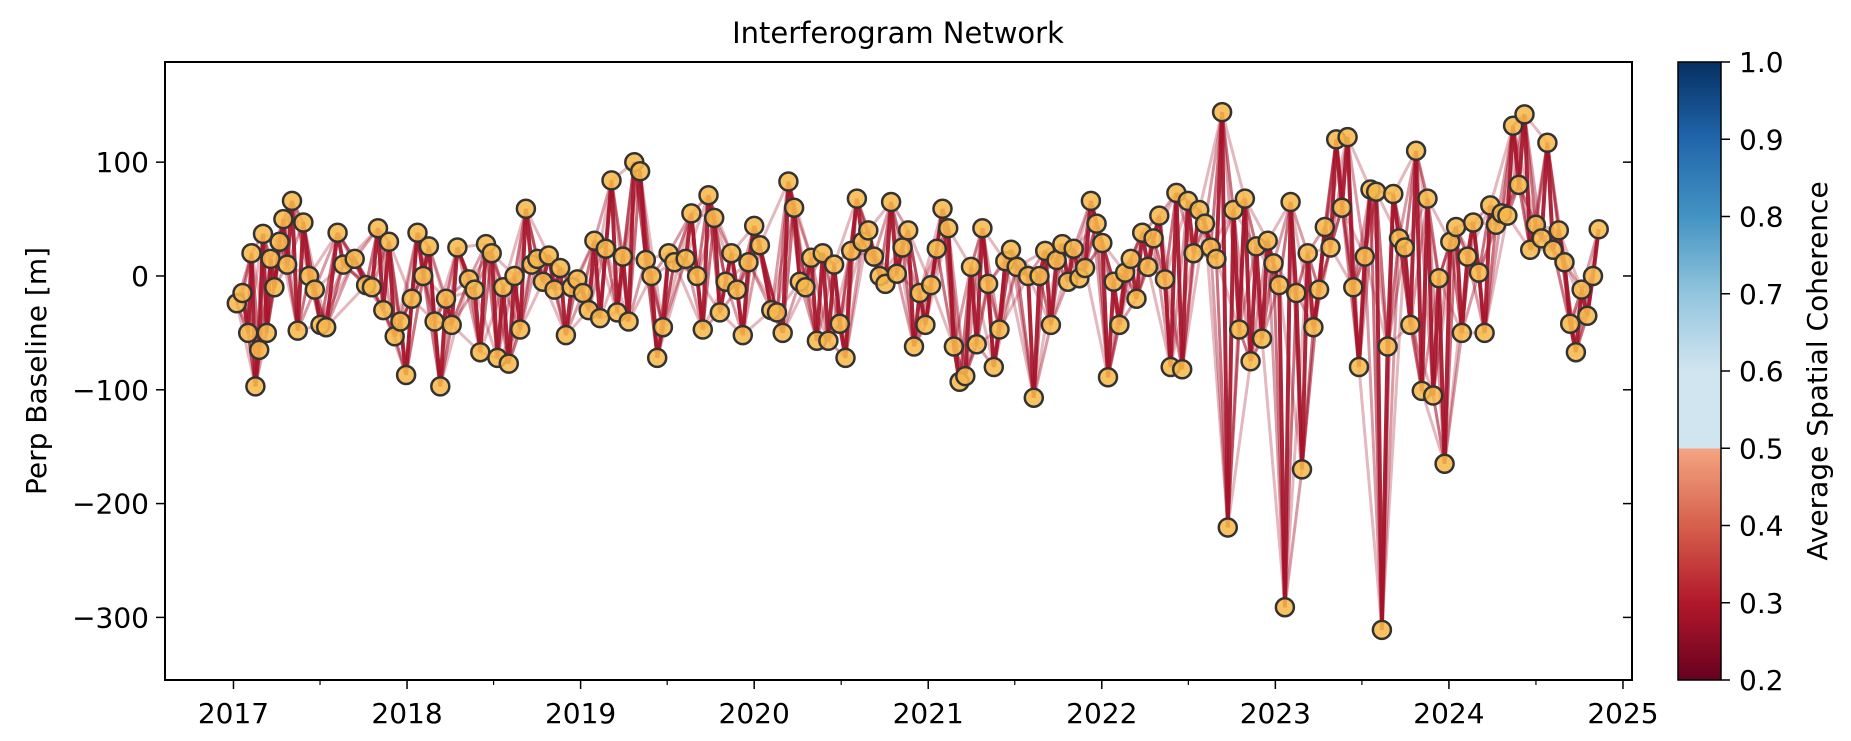  Describe the element at coordinates (1622, 713) in the screenshot. I see `x-tick-label: 2025` at that location.